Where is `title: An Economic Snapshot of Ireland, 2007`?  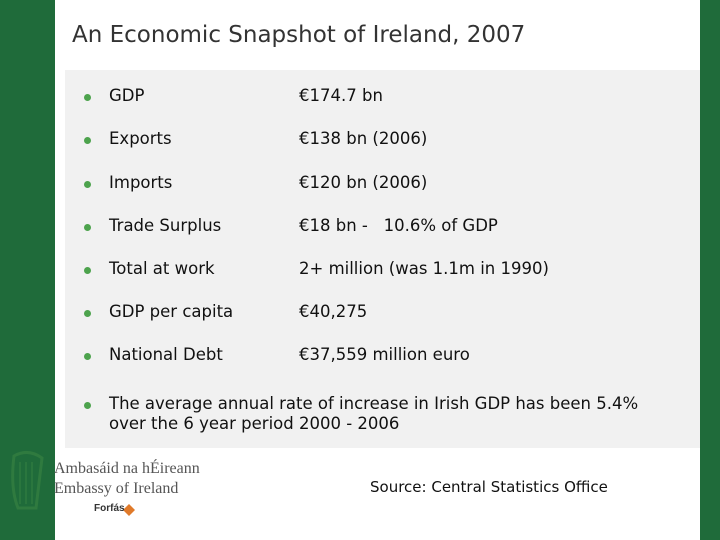 title: An Economic Snapshot of Ireland, 2007 is located at coordinates (299, 35).